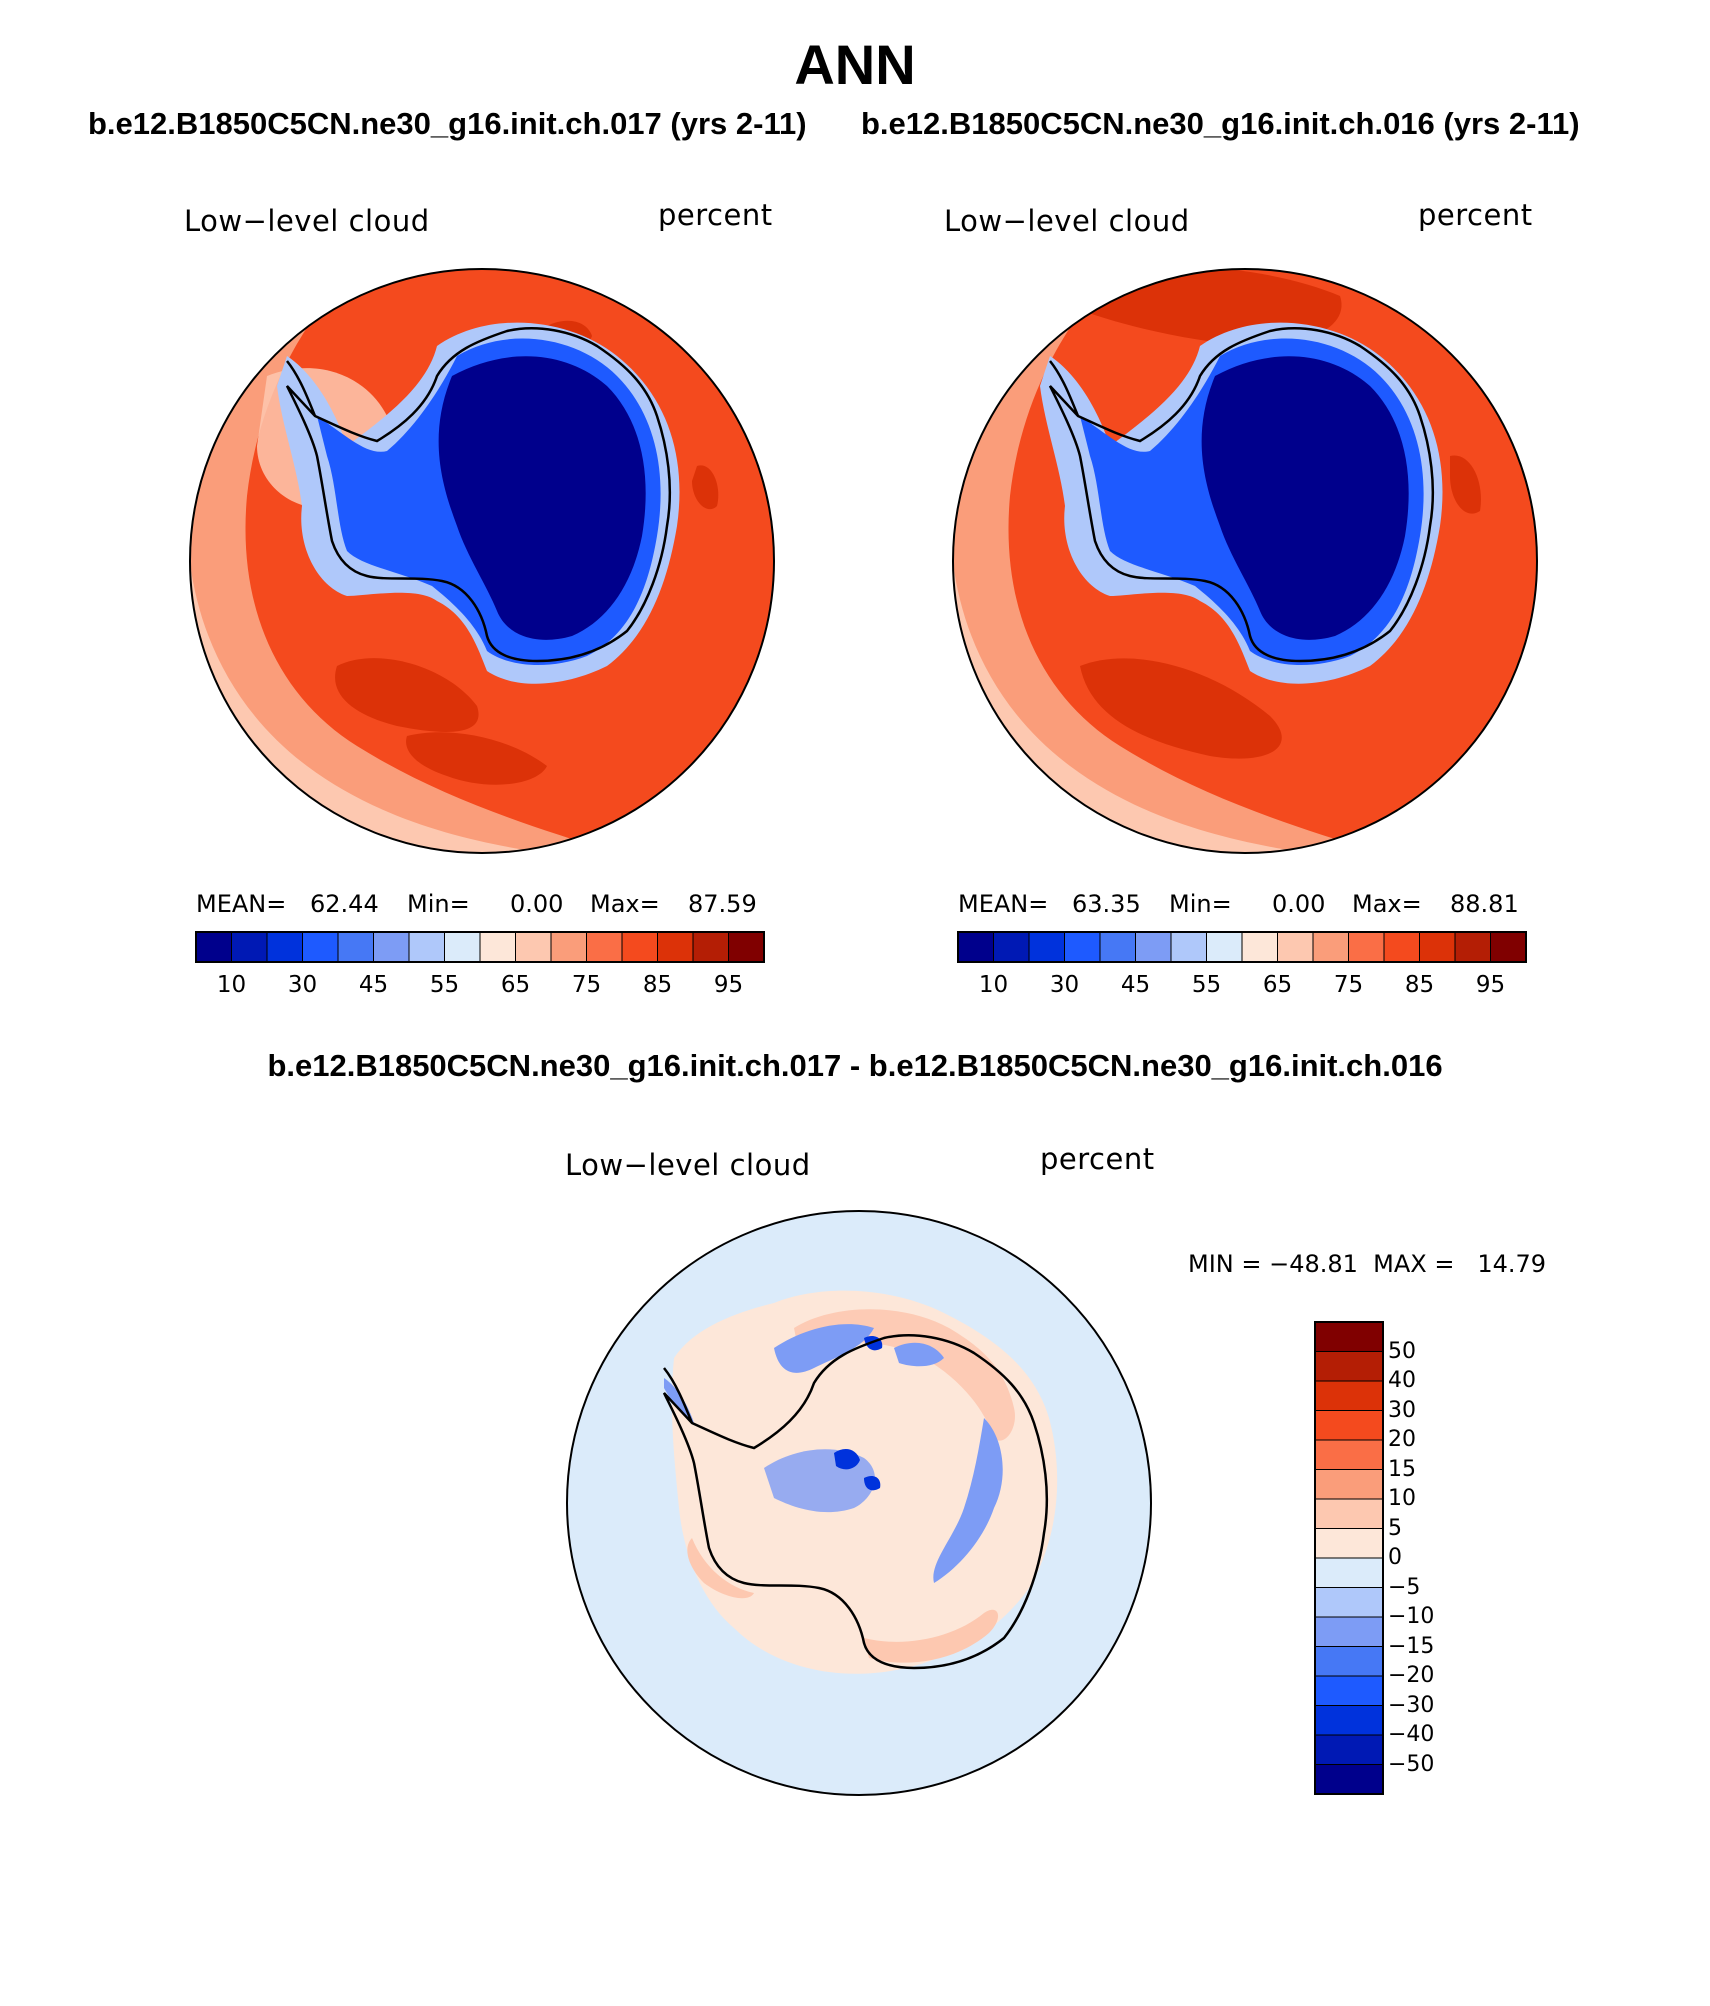  I want to click on colorbar-difference-tick-label: −5, so click(1404, 1587).